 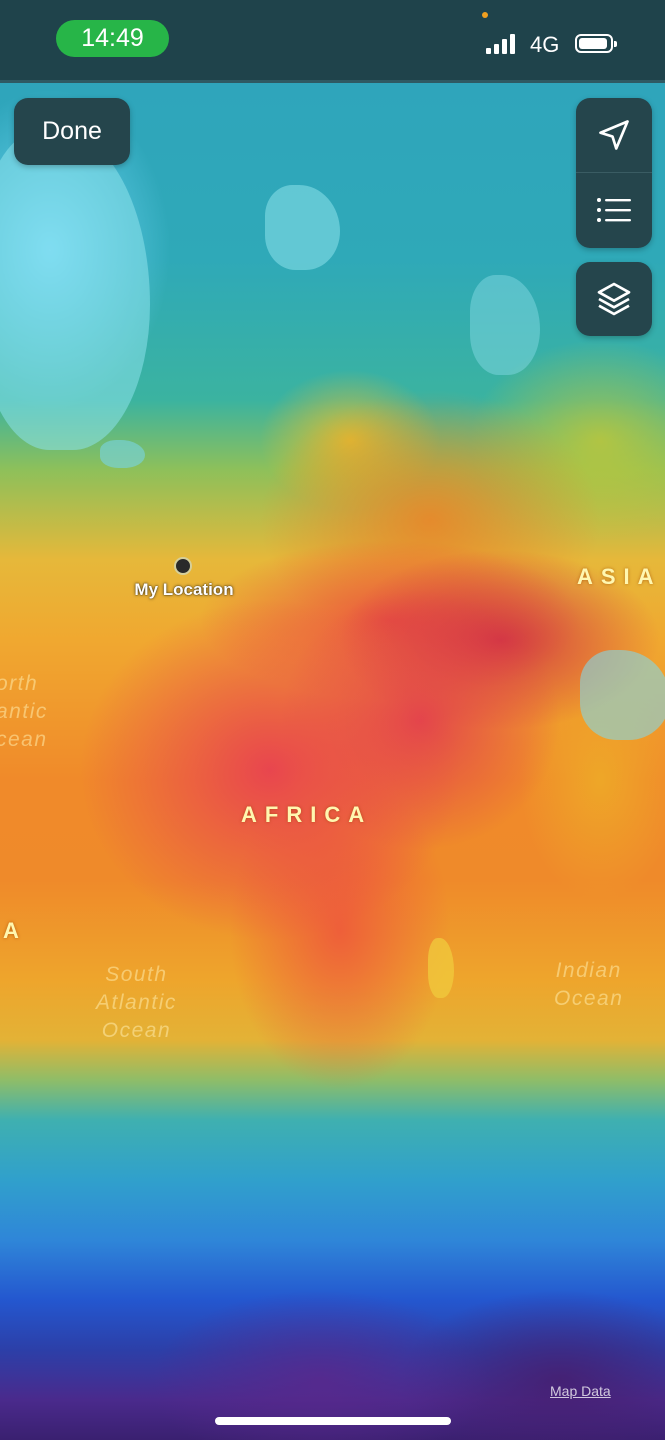 I want to click on caspian-region, so click(x=622, y=695).